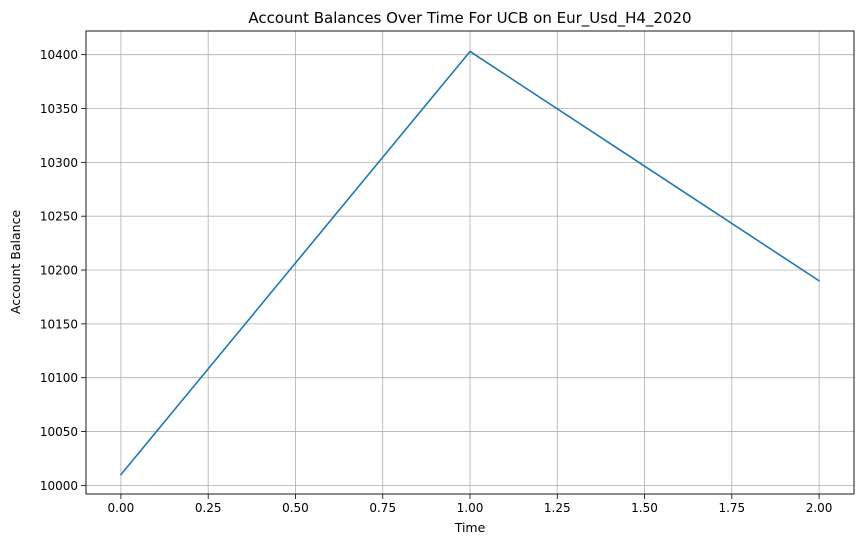 Image resolution: width=868 pixels, height=545 pixels. I want to click on x-tick-label: 1.00, so click(470, 508).